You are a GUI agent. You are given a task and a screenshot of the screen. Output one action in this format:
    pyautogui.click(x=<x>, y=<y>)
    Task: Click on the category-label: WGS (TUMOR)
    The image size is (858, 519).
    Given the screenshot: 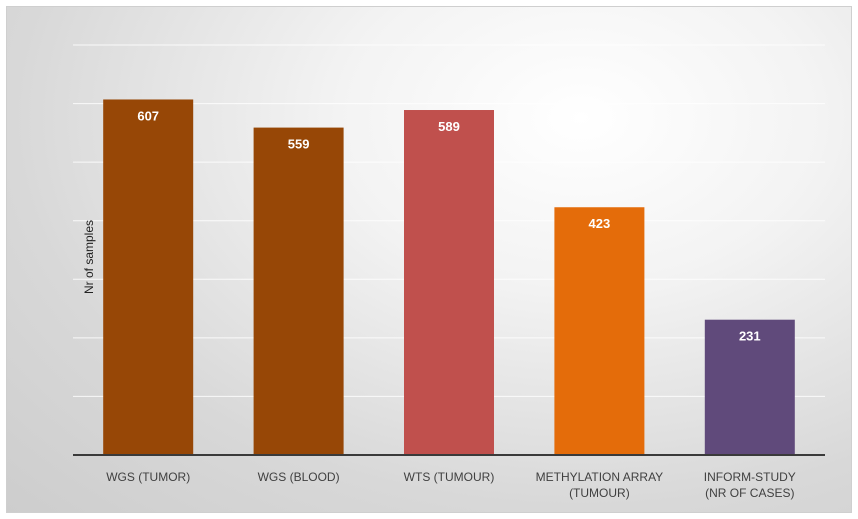 What is the action you would take?
    pyautogui.click(x=148, y=477)
    